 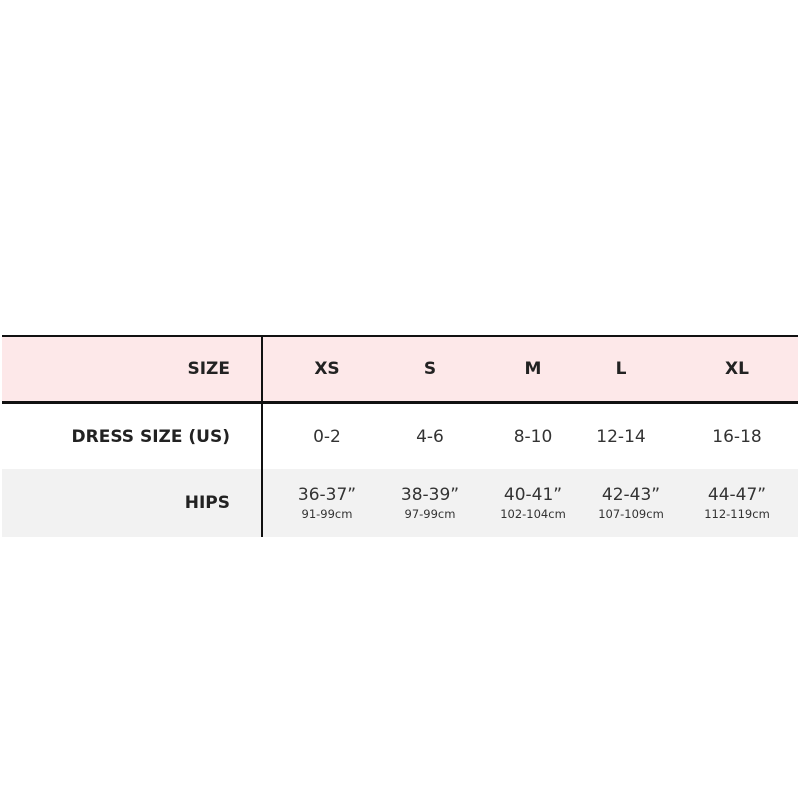 I want to click on hips-cm: 107-109cm, so click(x=631, y=514).